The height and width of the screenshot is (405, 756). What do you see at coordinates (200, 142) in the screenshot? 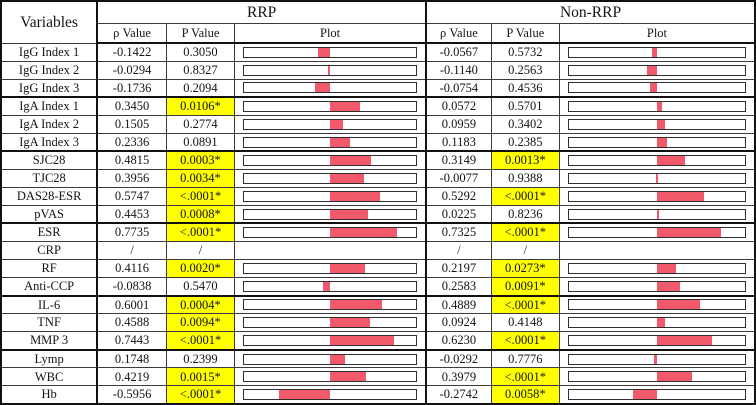
I see `rrp-p-value: 0.0891` at bounding box center [200, 142].